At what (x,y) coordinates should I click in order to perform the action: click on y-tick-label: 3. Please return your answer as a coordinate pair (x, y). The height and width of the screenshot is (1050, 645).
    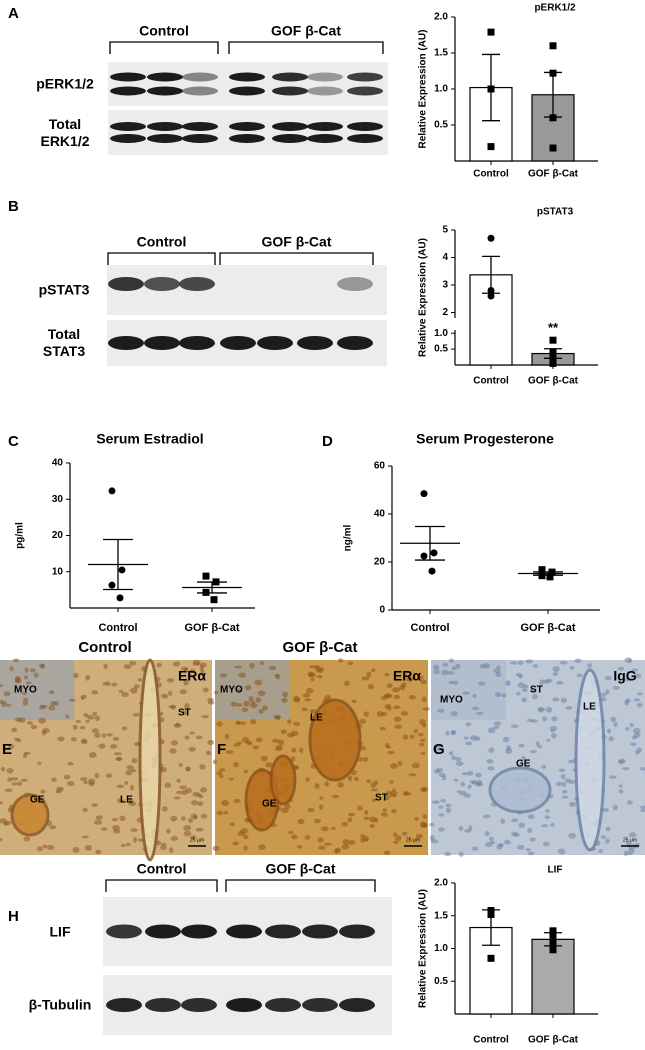
    Looking at the image, I should click on (445, 285).